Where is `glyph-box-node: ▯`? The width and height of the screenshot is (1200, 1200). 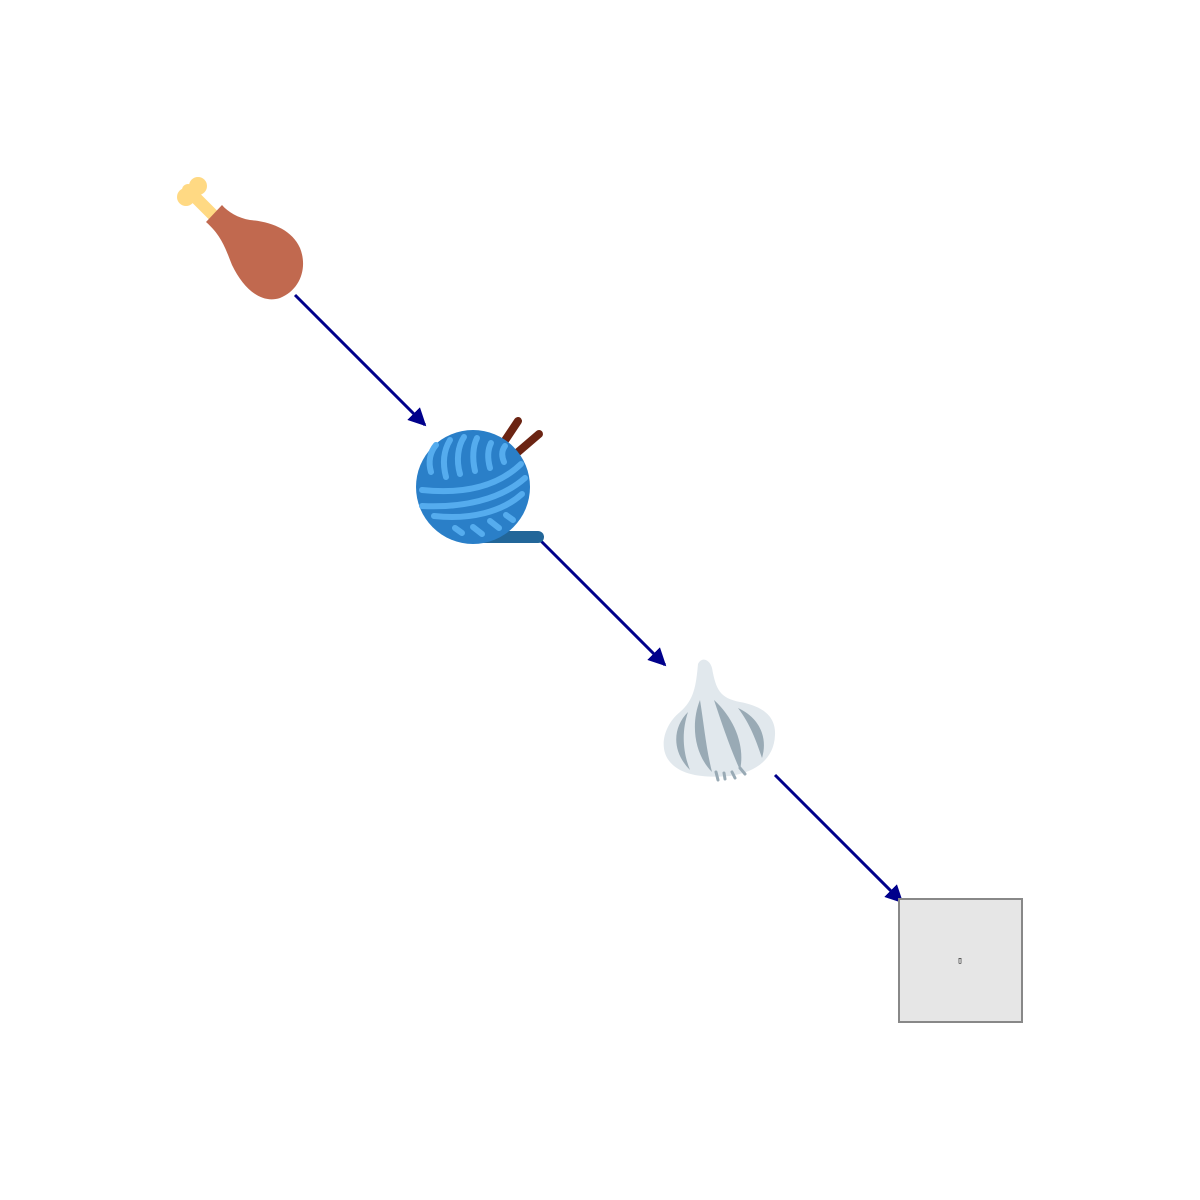
glyph-box-node: ▯ is located at coordinates (960, 960).